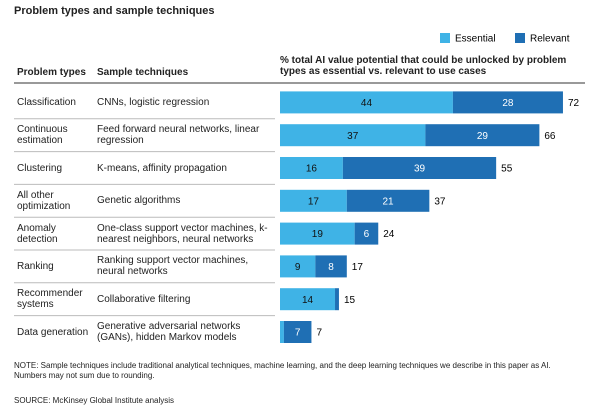  I want to click on data-label: 9, so click(298, 267).